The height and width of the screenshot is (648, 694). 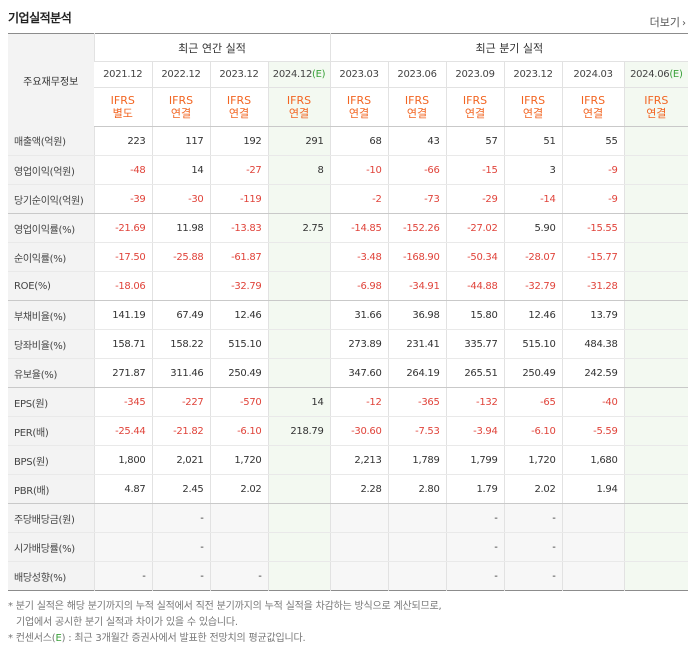 I want to click on period-header: 2021.12, so click(x=123, y=74).